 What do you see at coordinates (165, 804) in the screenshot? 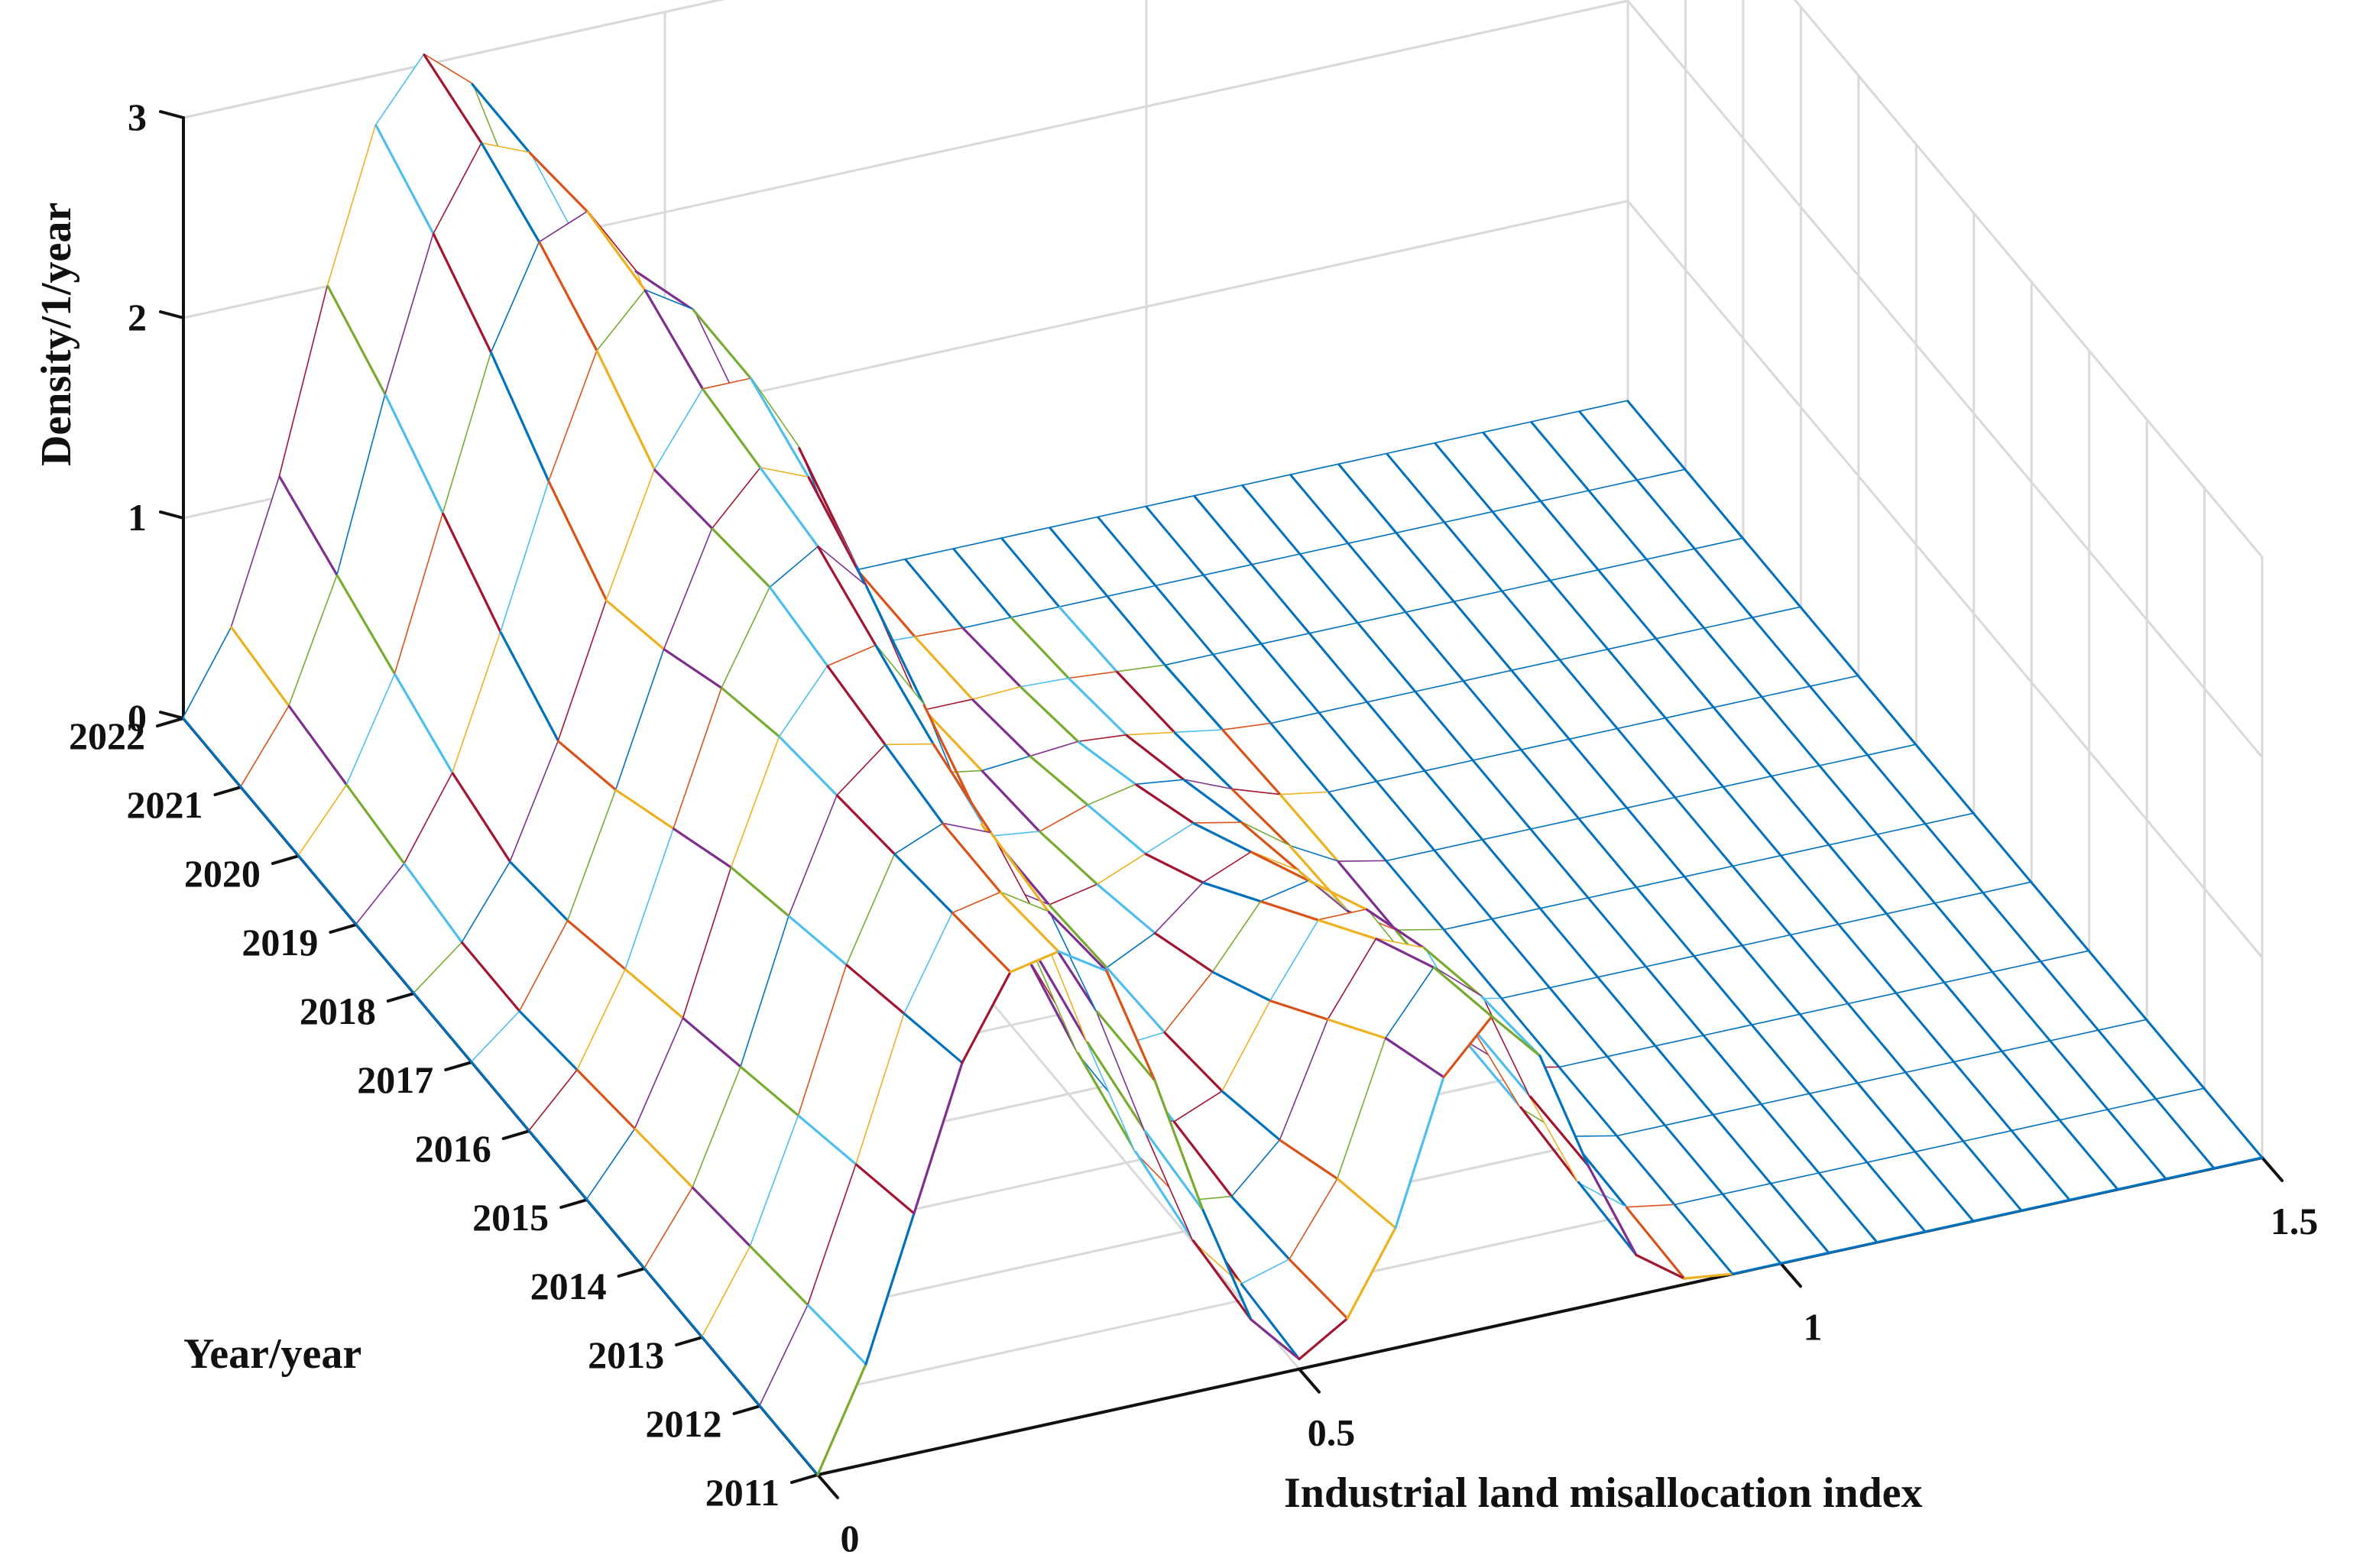
I see `y-tick-label: 2021` at bounding box center [165, 804].